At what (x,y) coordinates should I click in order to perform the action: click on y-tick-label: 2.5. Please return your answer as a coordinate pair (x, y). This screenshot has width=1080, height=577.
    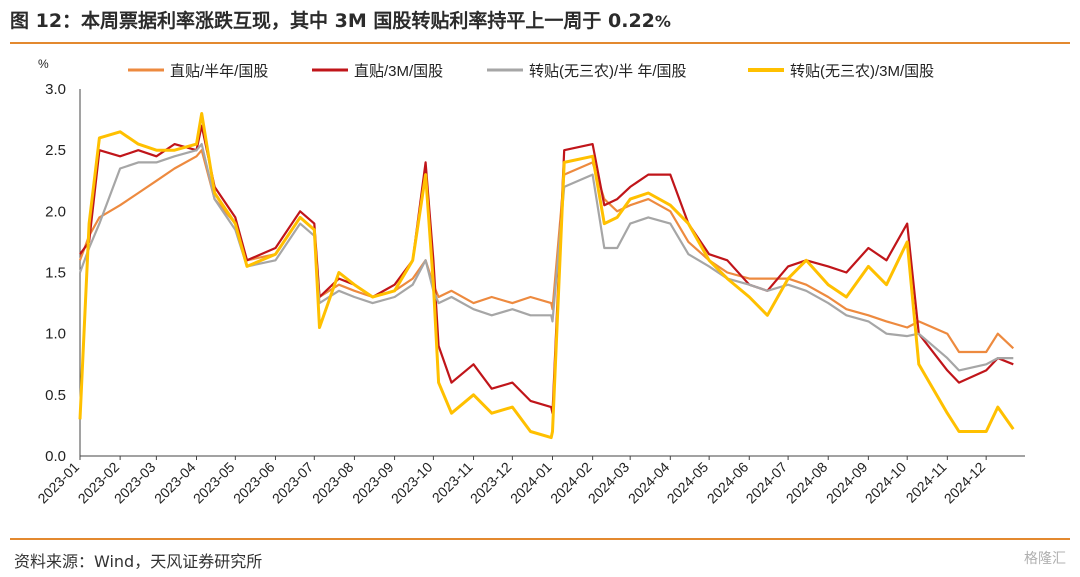
    Looking at the image, I should click on (55, 150).